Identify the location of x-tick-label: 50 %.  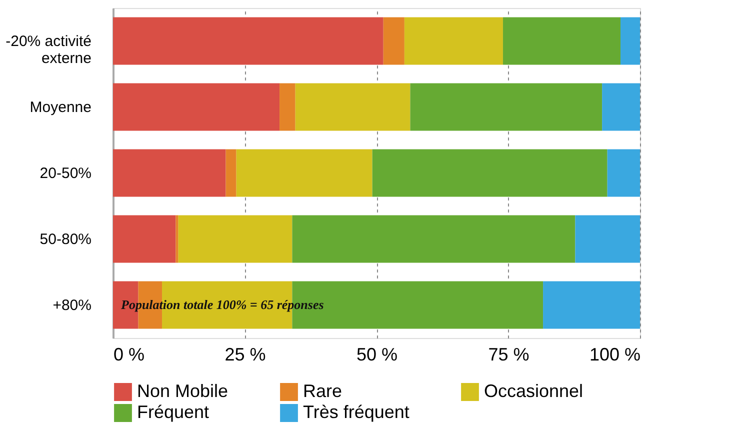
(377, 354).